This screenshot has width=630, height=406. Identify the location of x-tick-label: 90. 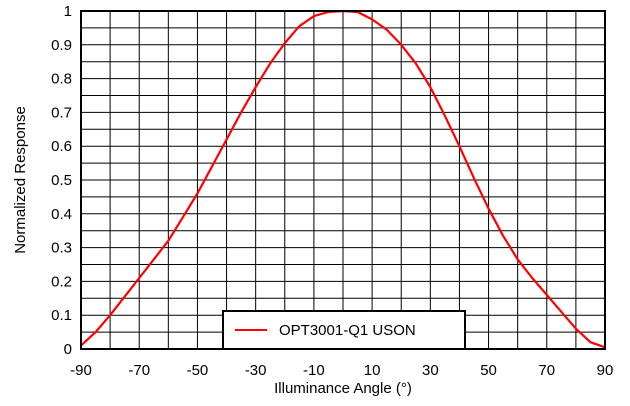
(605, 370).